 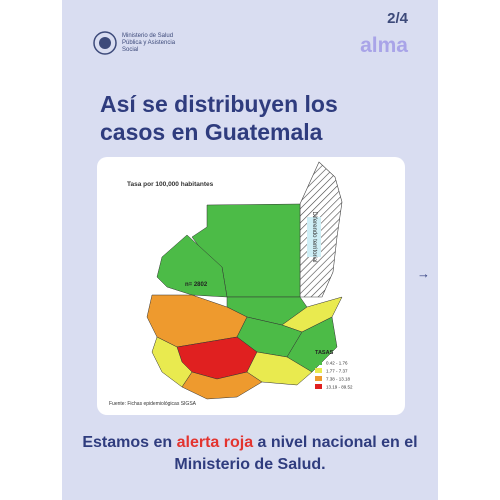 What do you see at coordinates (324, 353) in the screenshot?
I see `legend-title: TASAS` at bounding box center [324, 353].